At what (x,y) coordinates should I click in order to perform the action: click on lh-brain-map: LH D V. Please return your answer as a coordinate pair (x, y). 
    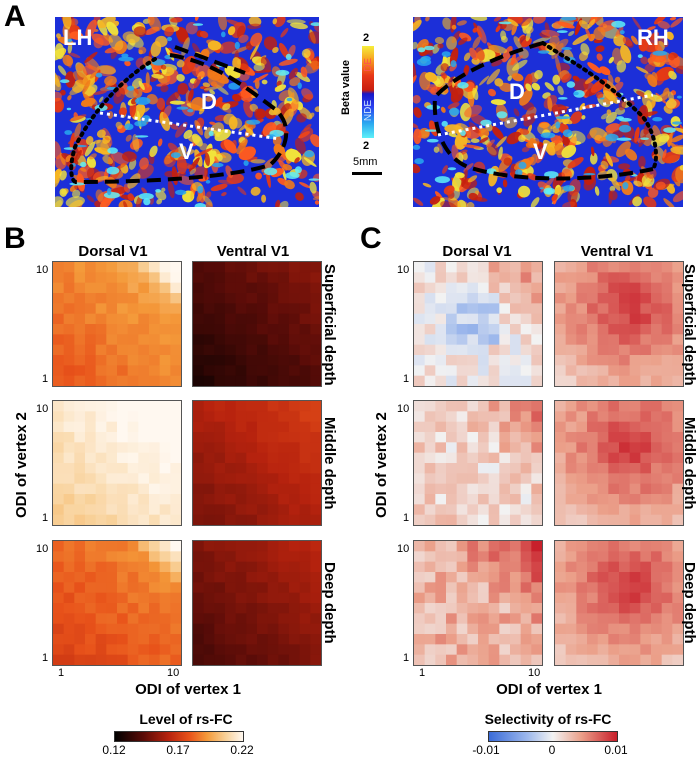
    Looking at the image, I should click on (187, 112).